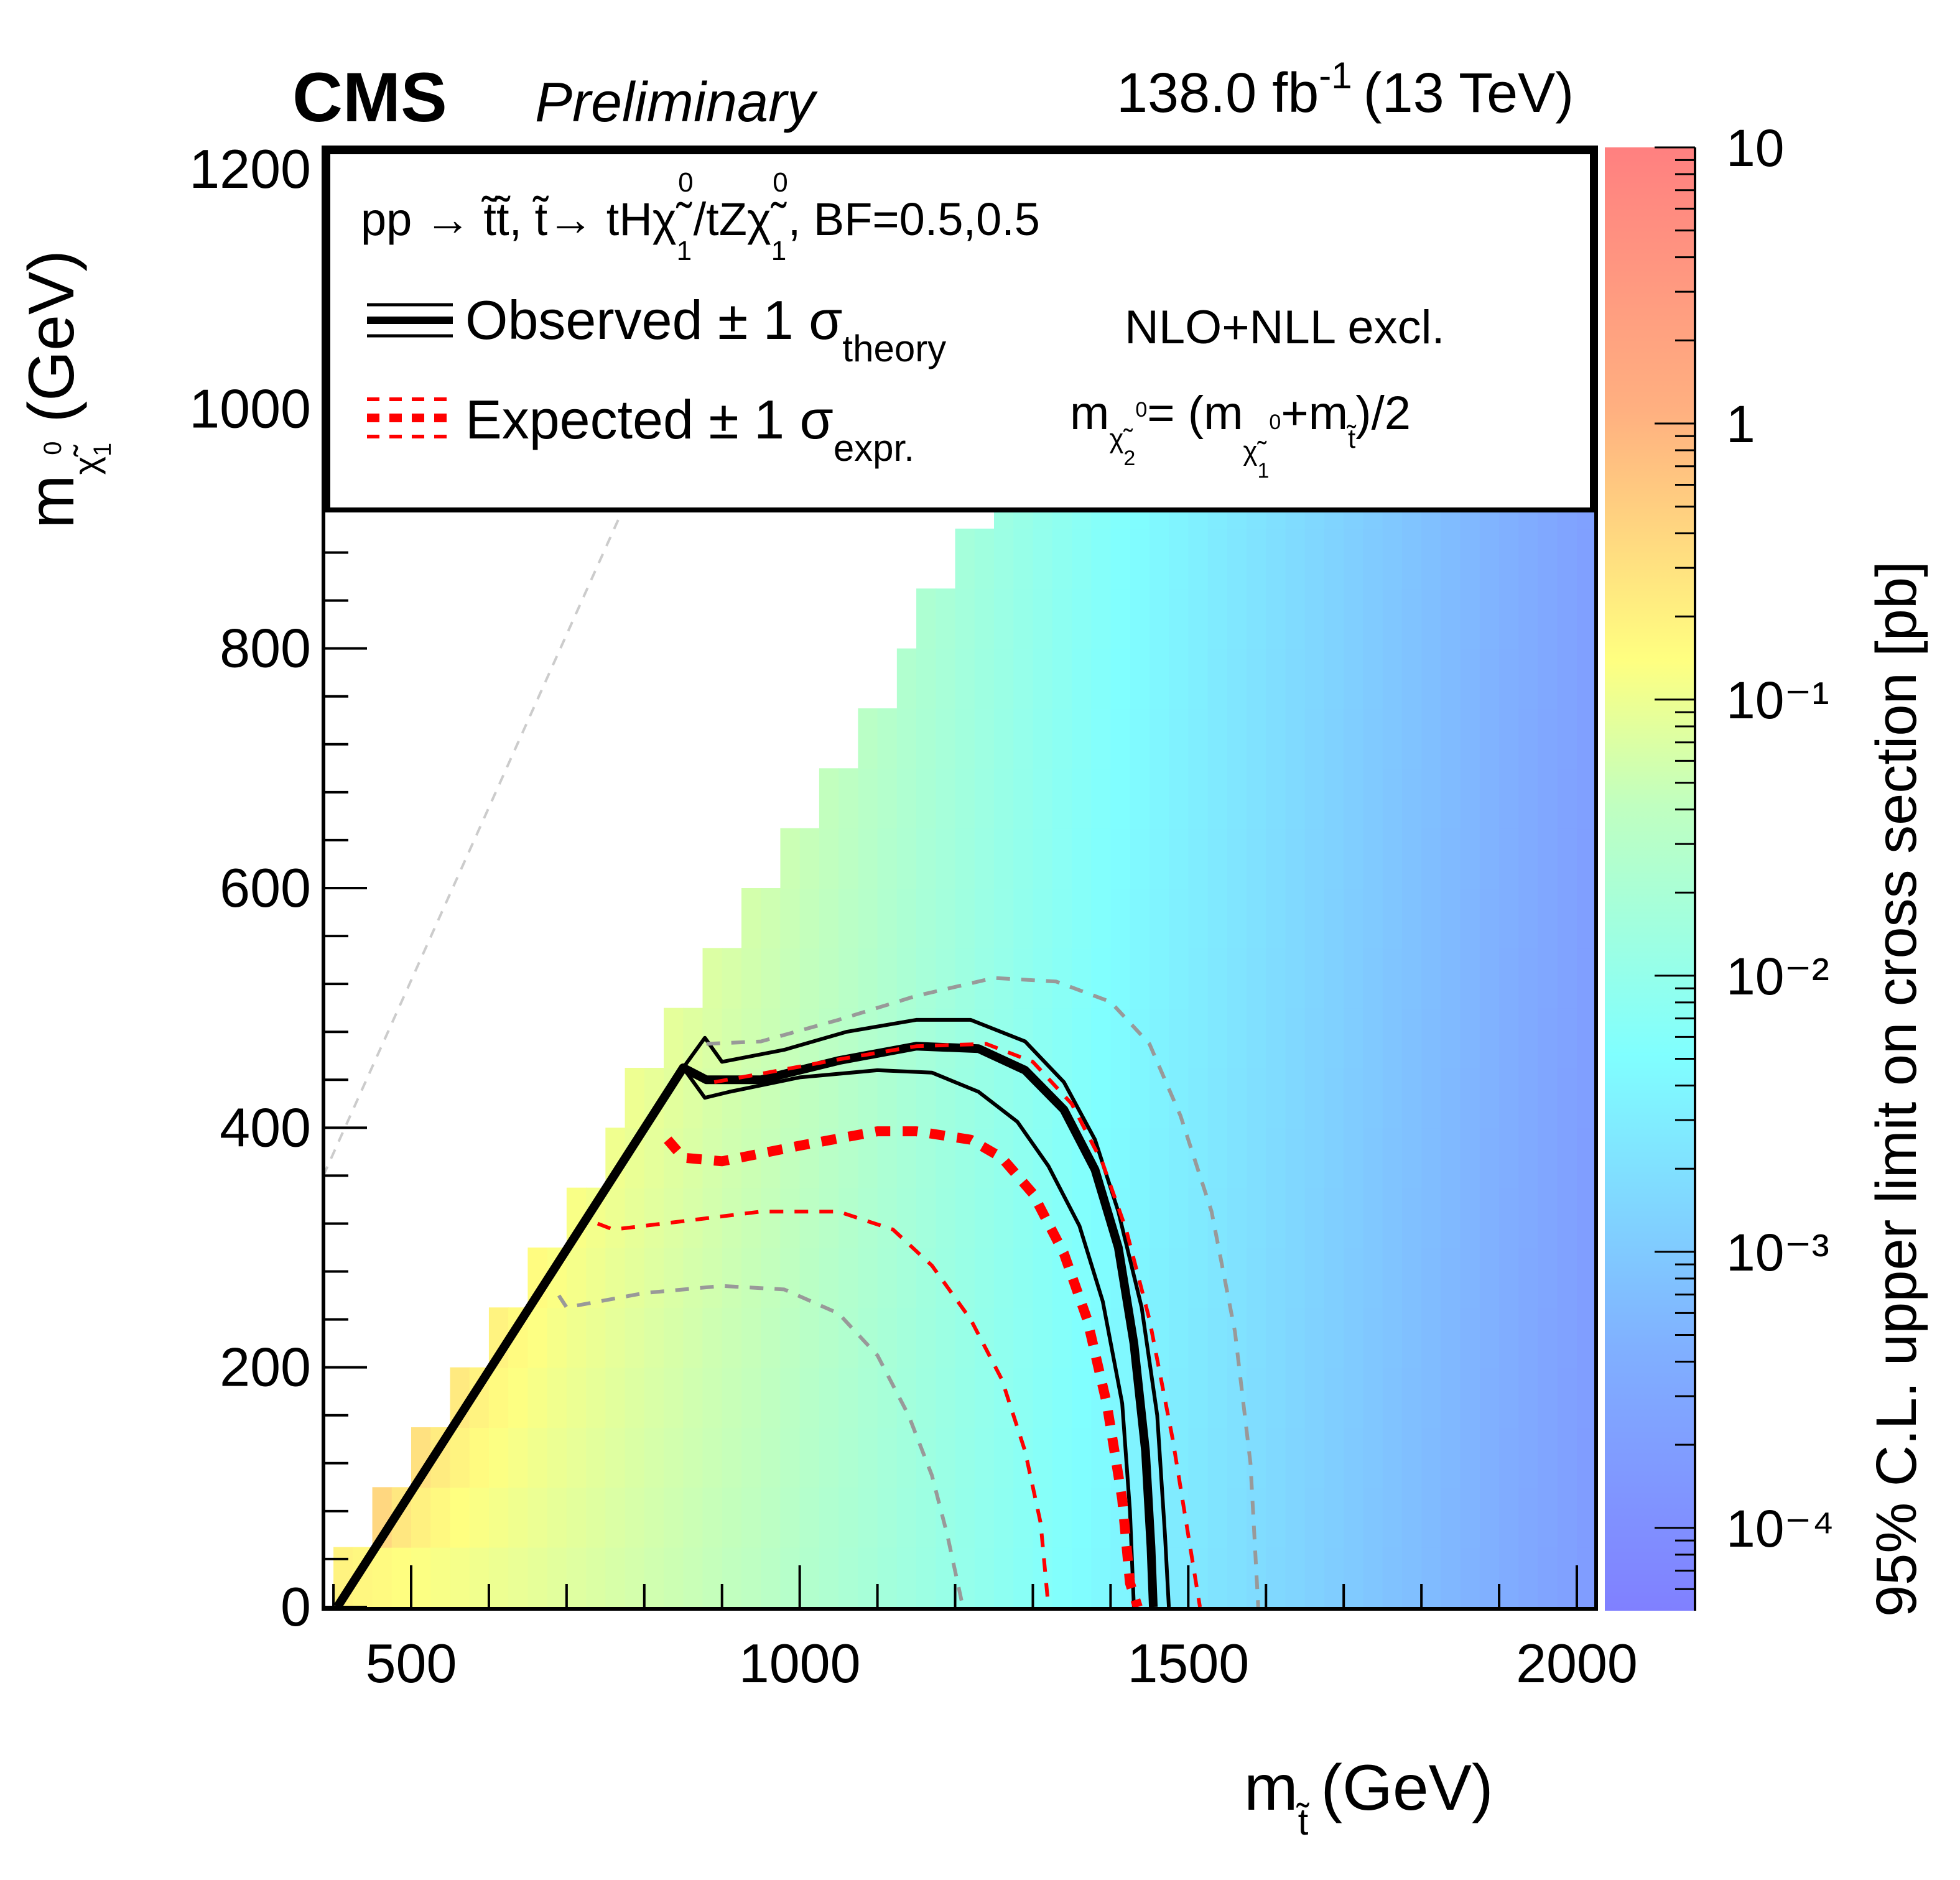 This screenshot has width=1960, height=1880. I want to click on contour-expected-1-expr, so click(824, 1409).